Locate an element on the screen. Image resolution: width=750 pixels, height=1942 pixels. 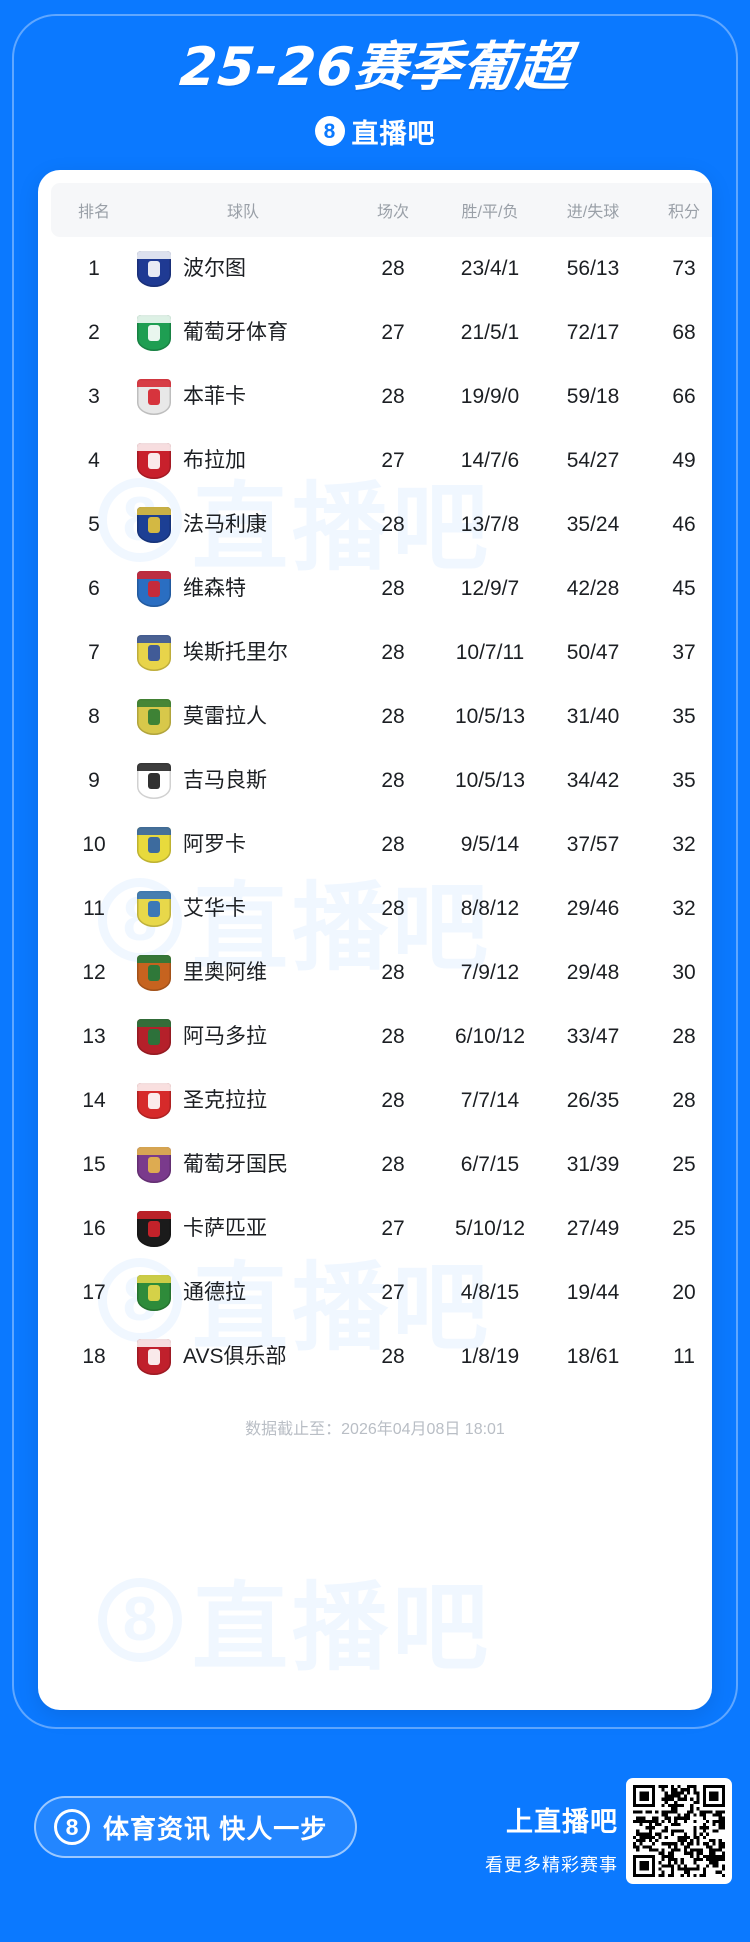
cell-points: 32 is located at coordinates (684, 908).